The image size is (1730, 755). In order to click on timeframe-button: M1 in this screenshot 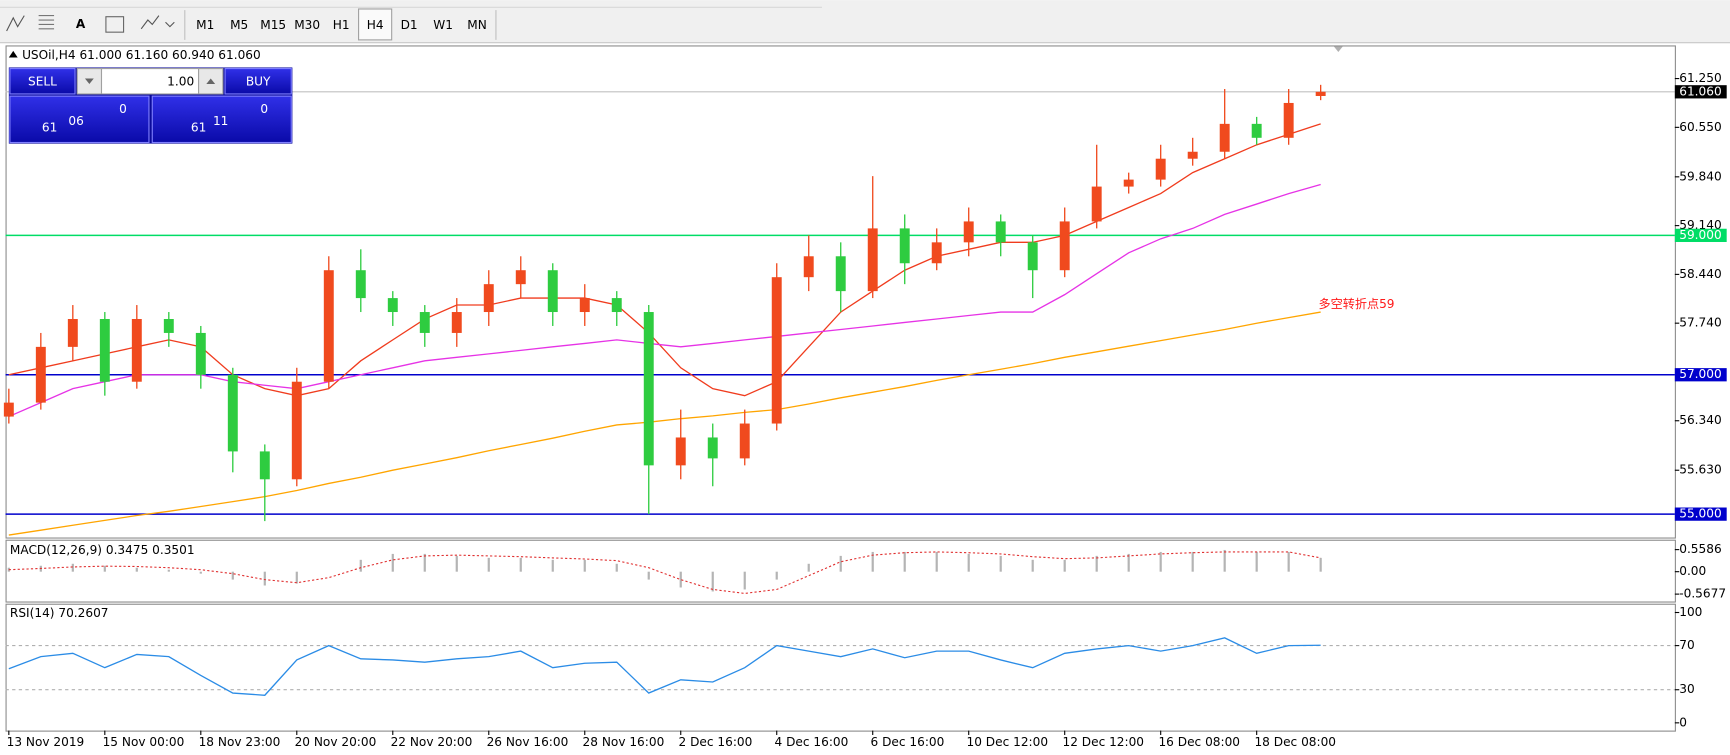, I will do `click(205, 25)`.